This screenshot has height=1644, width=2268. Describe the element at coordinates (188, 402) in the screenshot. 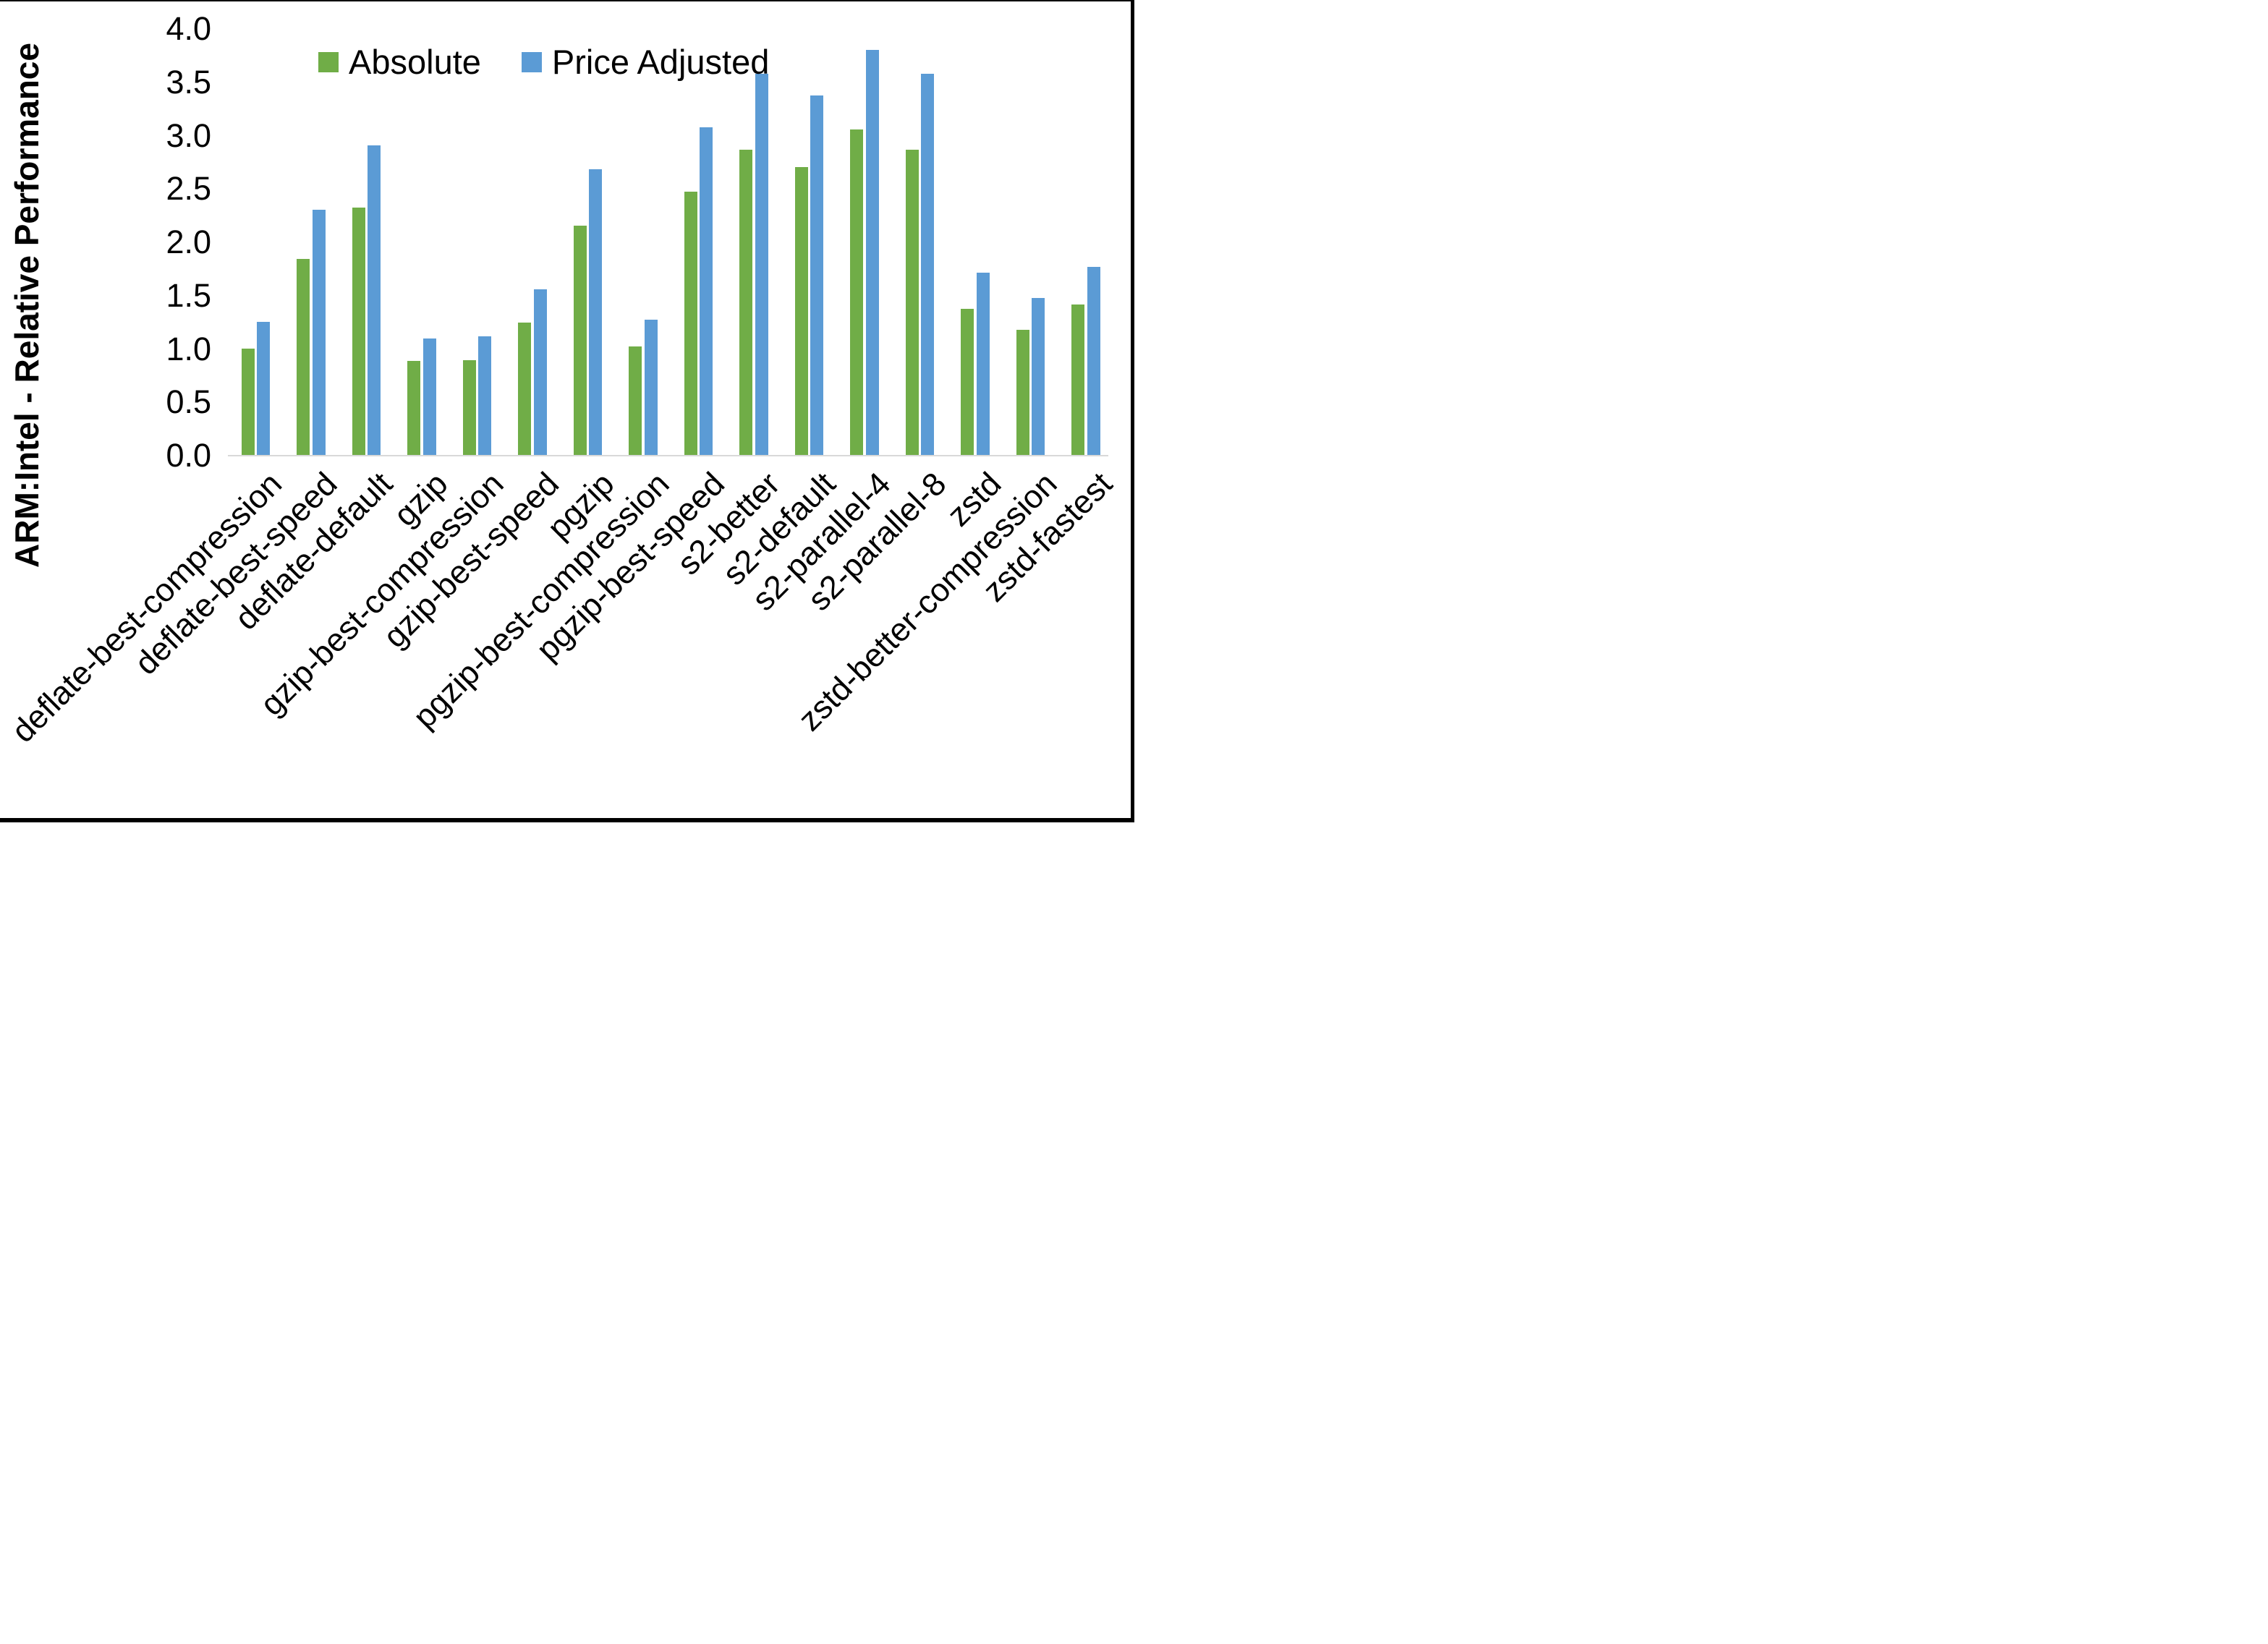

I see `y-tick-label: 0.5` at that location.